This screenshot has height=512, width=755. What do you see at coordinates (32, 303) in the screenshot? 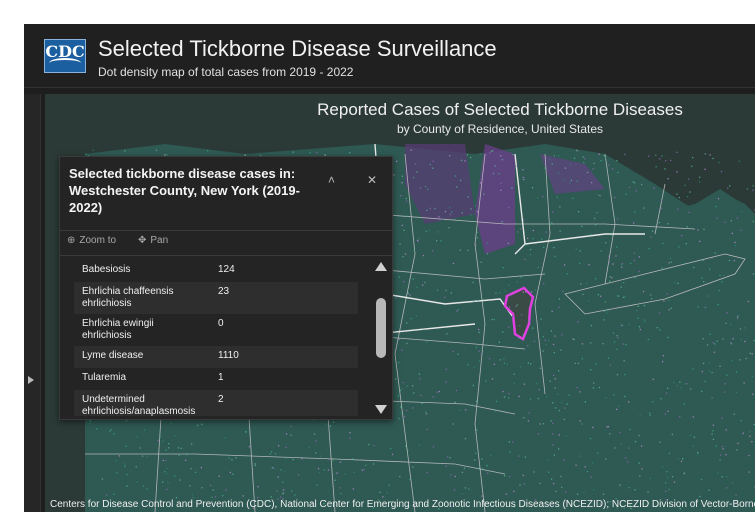
I see `side-panel-strip` at bounding box center [32, 303].